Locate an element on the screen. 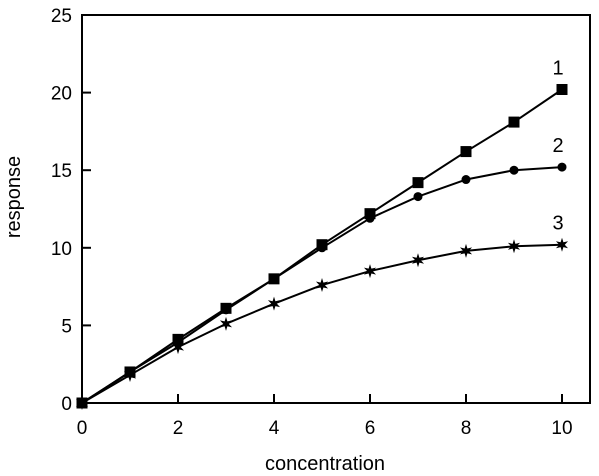 This screenshot has height=476, width=599. x-axis: 0 2 4 6 8 10 is located at coordinates (325, 416).